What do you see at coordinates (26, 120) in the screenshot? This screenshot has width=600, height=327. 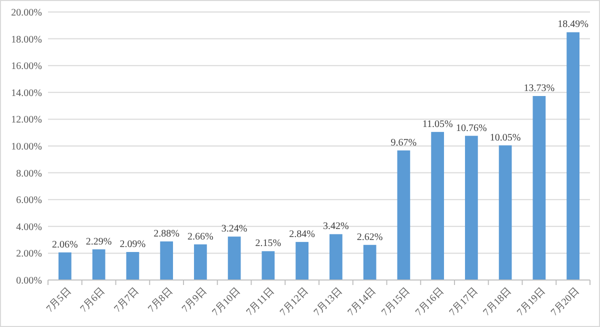 I see `y-tick-label: 12.00%` at bounding box center [26, 120].